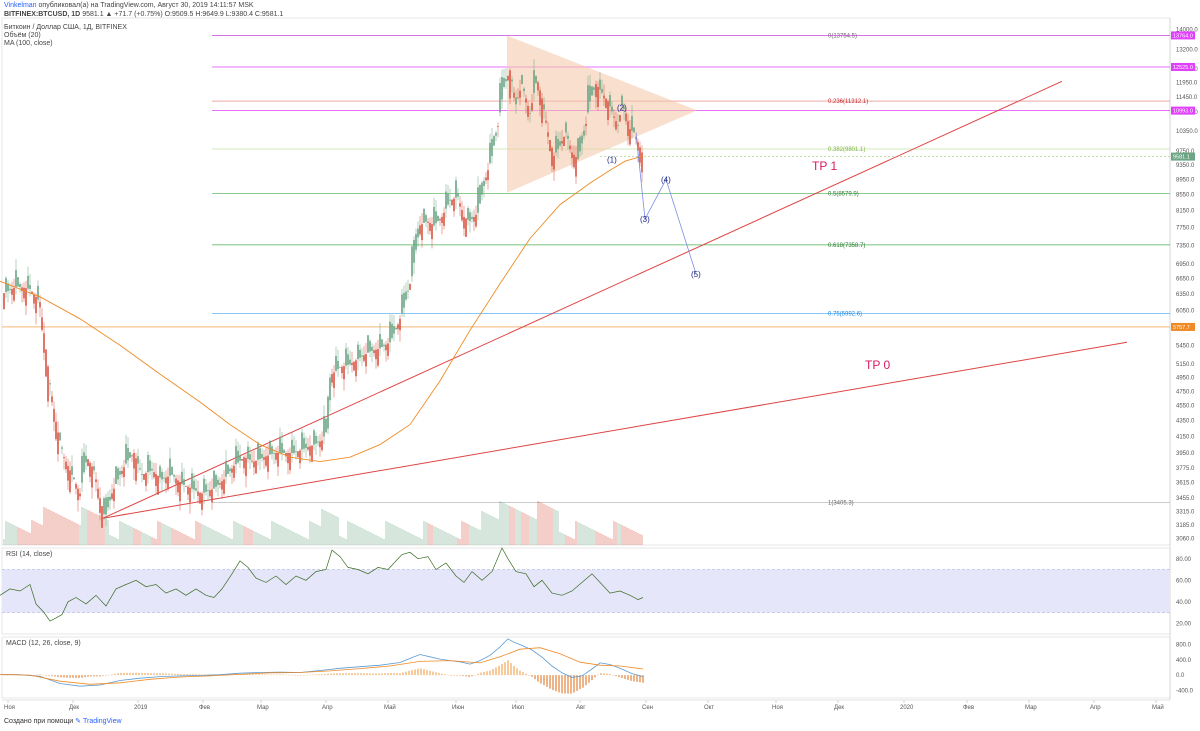 The image size is (1200, 731). What do you see at coordinates (1185, 539) in the screenshot?
I see `price-tick-label: 3060.0` at bounding box center [1185, 539].